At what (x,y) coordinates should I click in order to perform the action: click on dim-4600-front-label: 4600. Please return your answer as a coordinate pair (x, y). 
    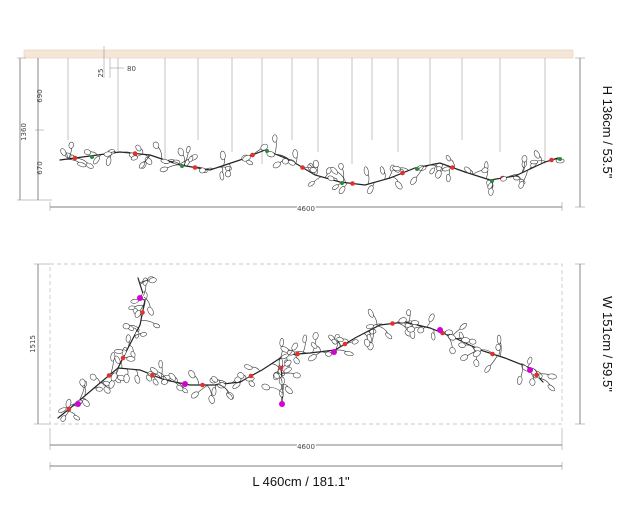
    Looking at the image, I should click on (306, 209).